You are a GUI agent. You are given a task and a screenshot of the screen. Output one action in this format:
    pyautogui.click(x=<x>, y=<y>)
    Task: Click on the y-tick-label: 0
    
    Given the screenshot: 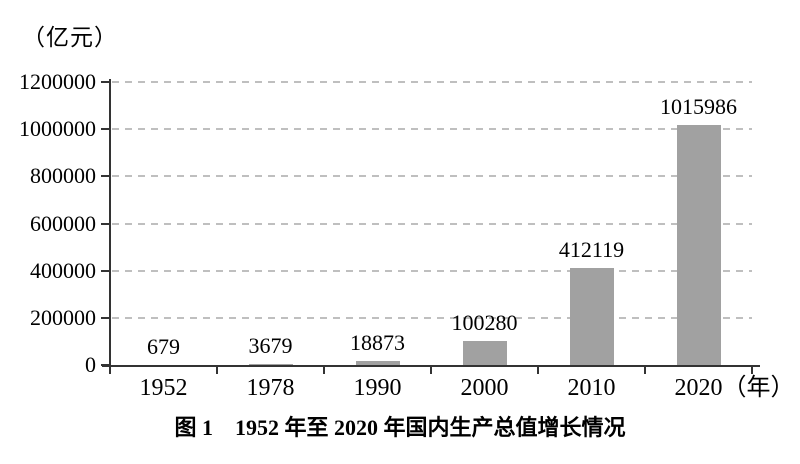 What is the action you would take?
    pyautogui.click(x=90, y=364)
    